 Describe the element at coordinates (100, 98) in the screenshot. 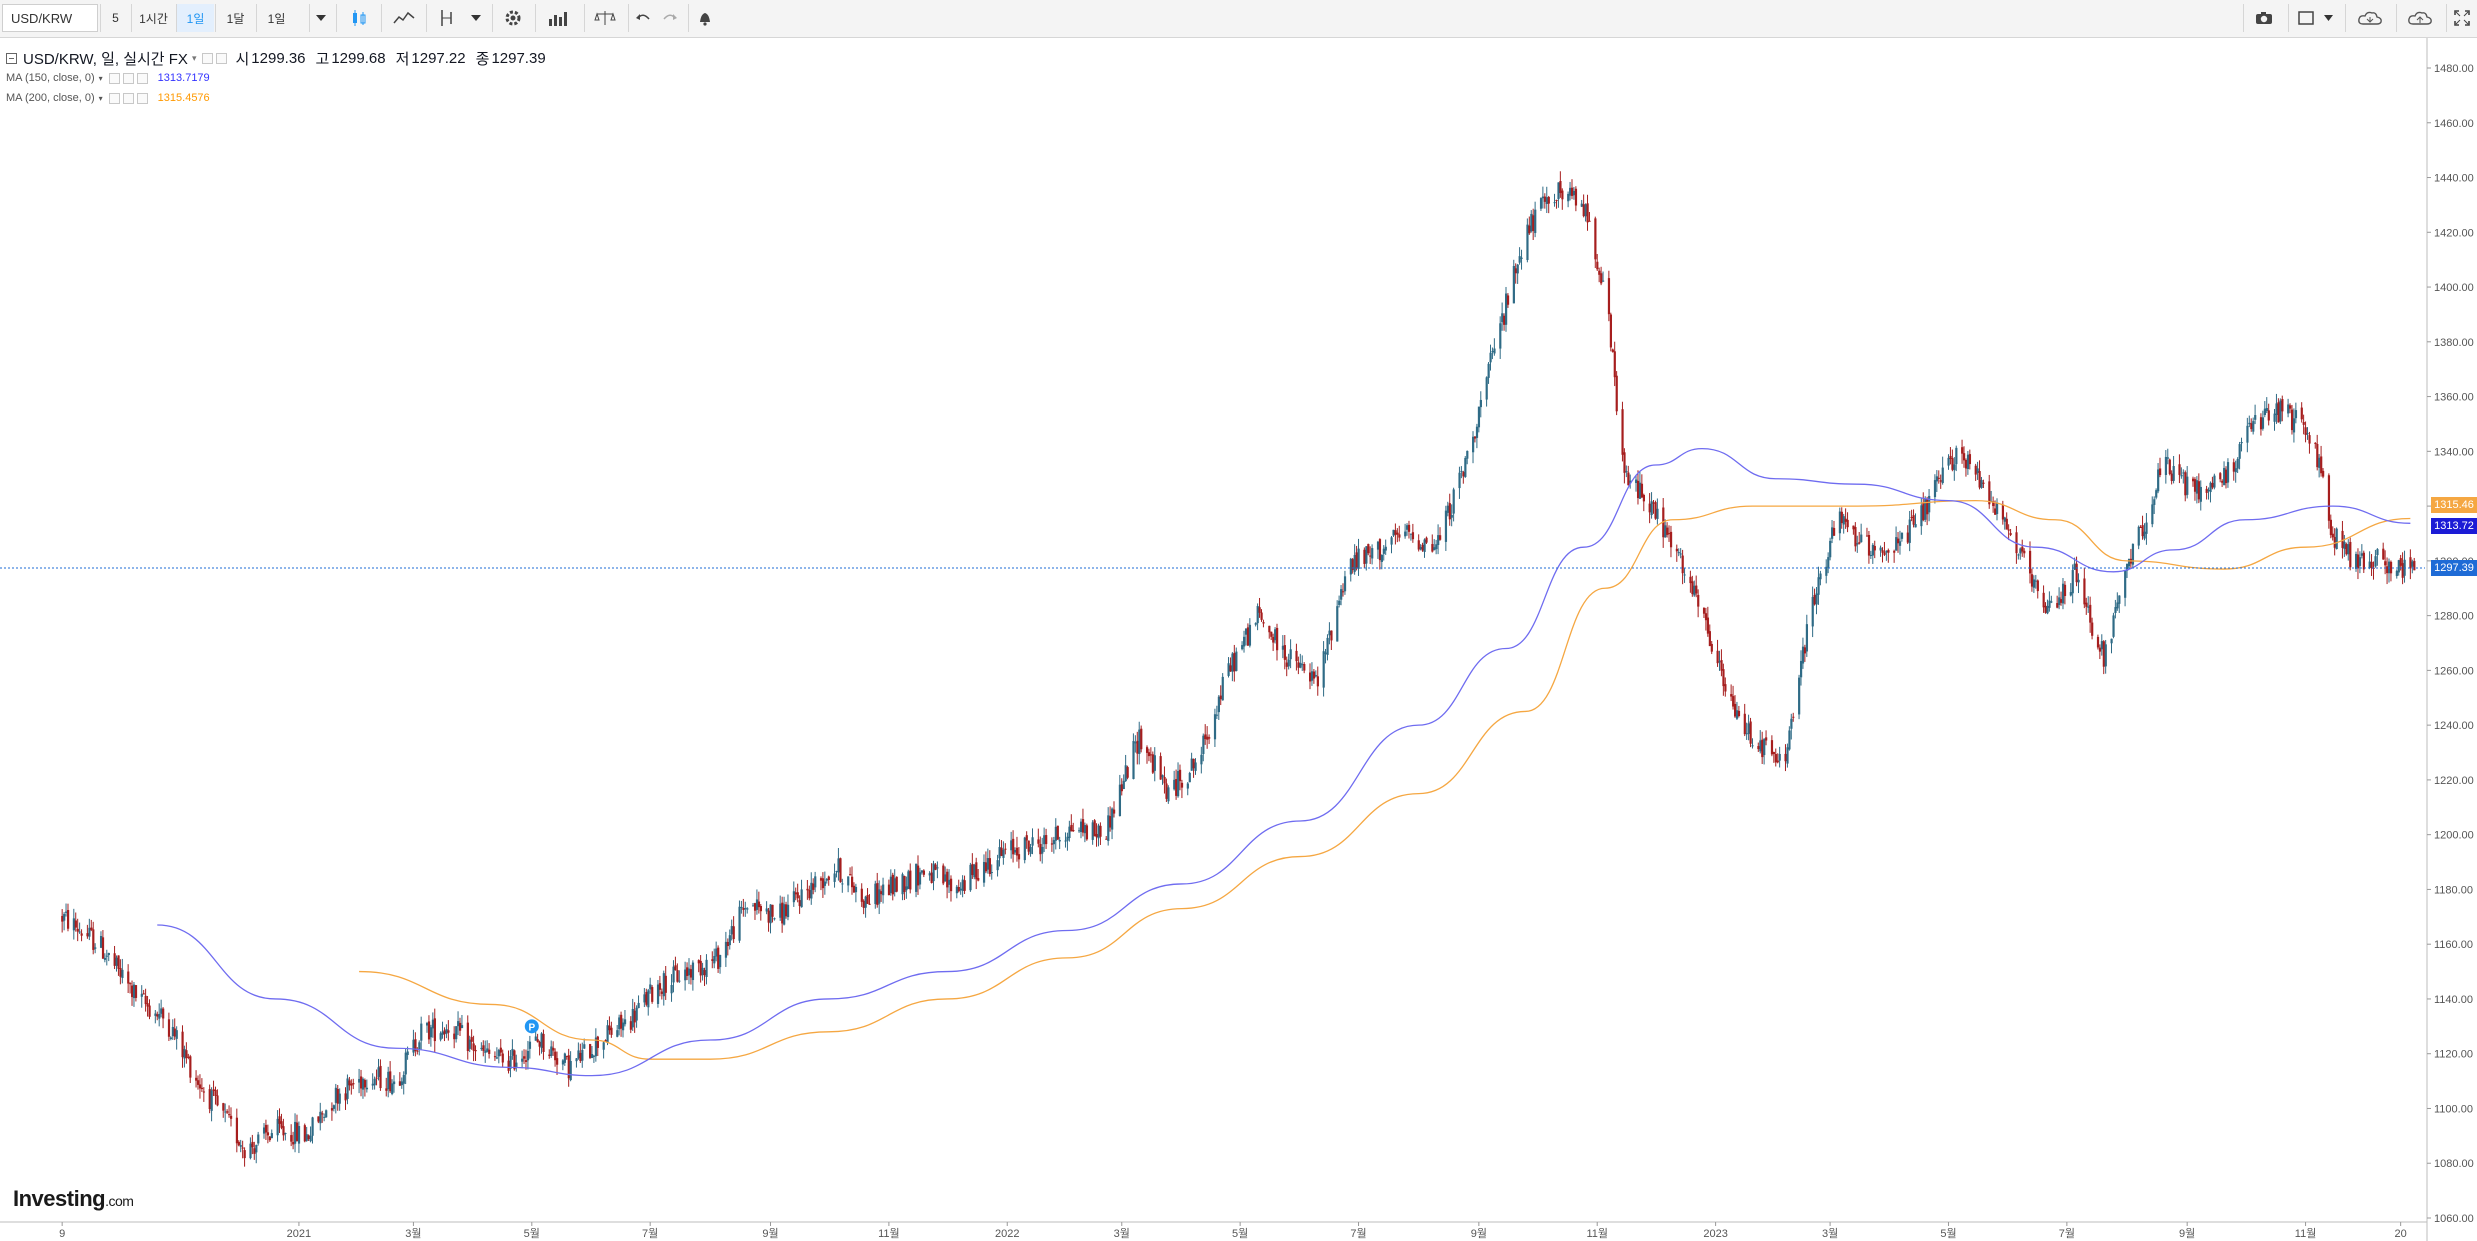

I see `ma200-dropdown-icon: ▾` at that location.